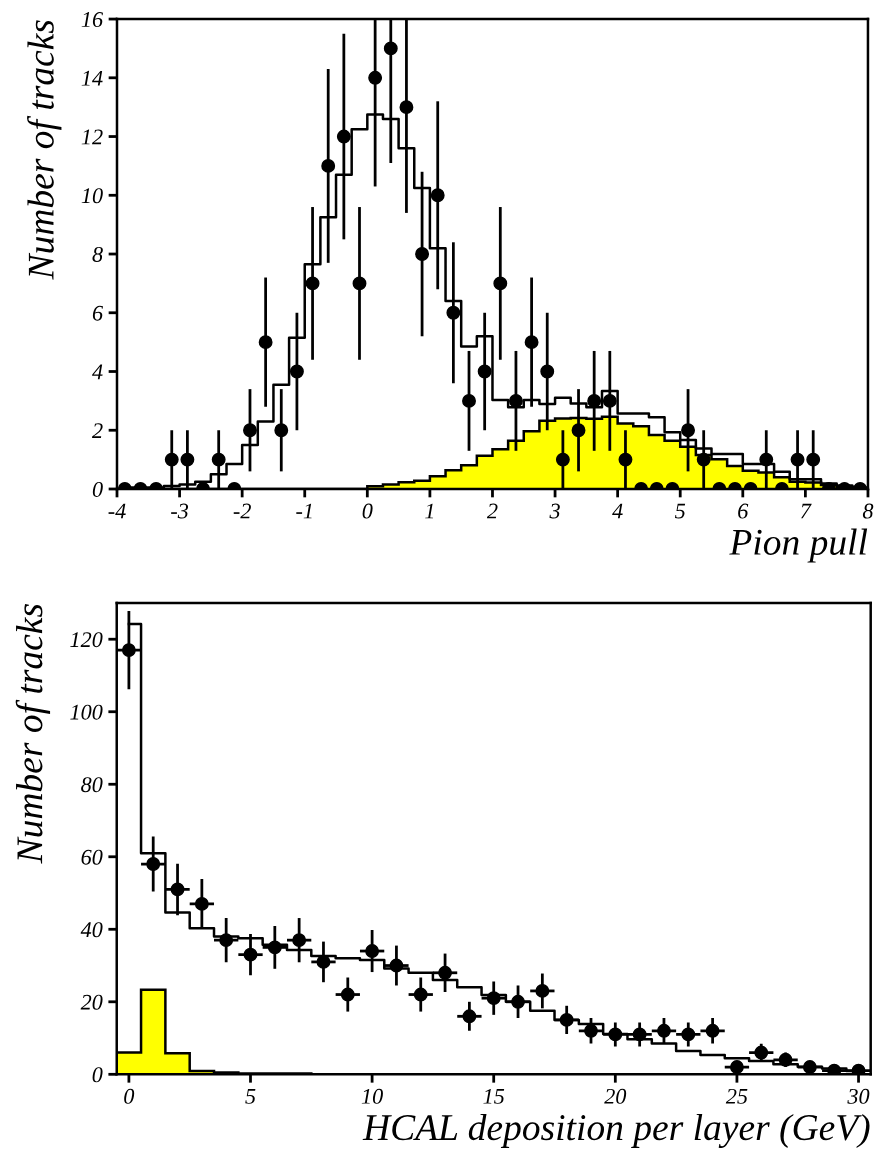 The image size is (881, 1169). I want to click on x-tick-label: 30, so click(858, 1096).